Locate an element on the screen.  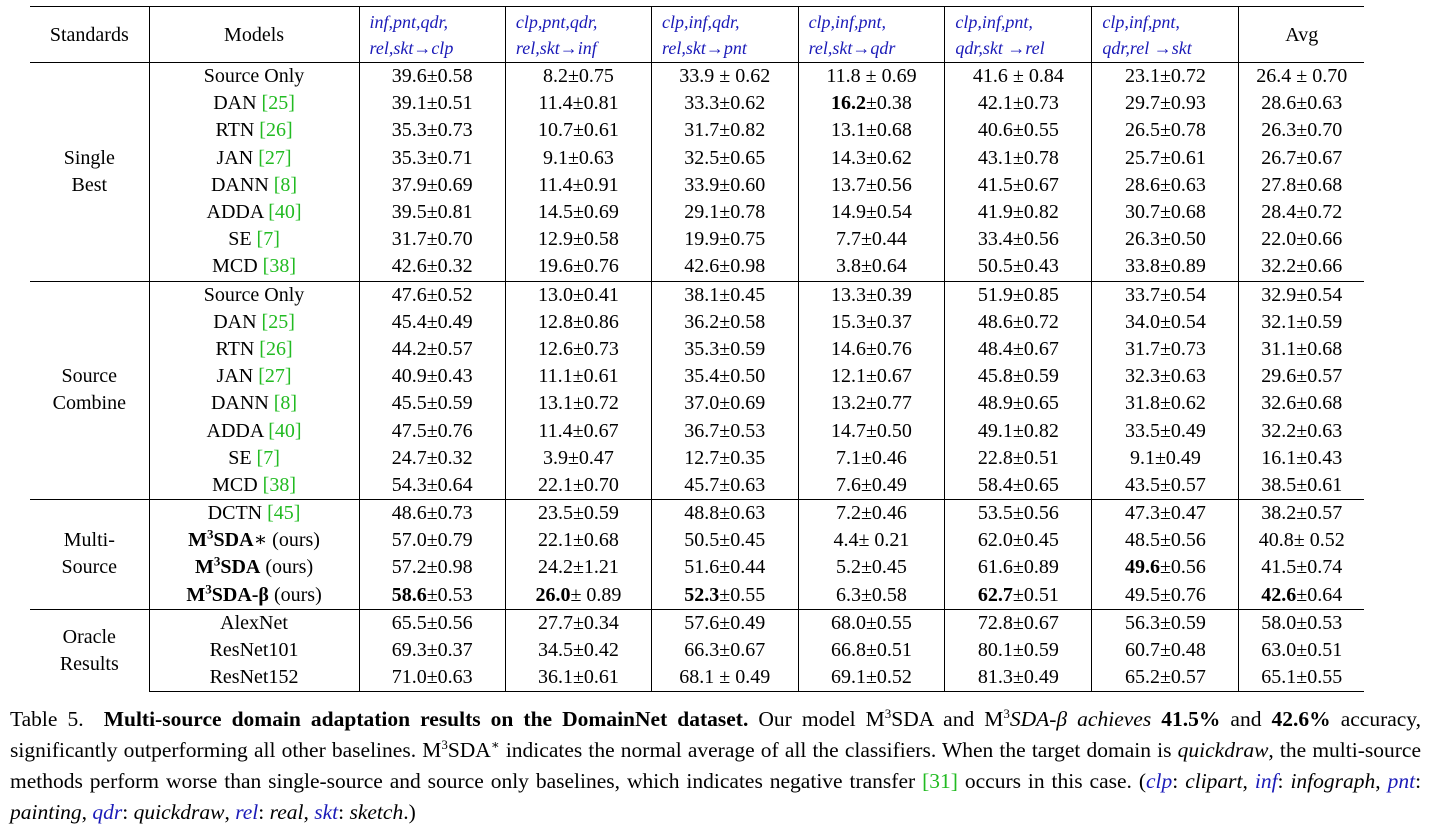
cell-inf: 11.1±0.61 is located at coordinates (579, 377).